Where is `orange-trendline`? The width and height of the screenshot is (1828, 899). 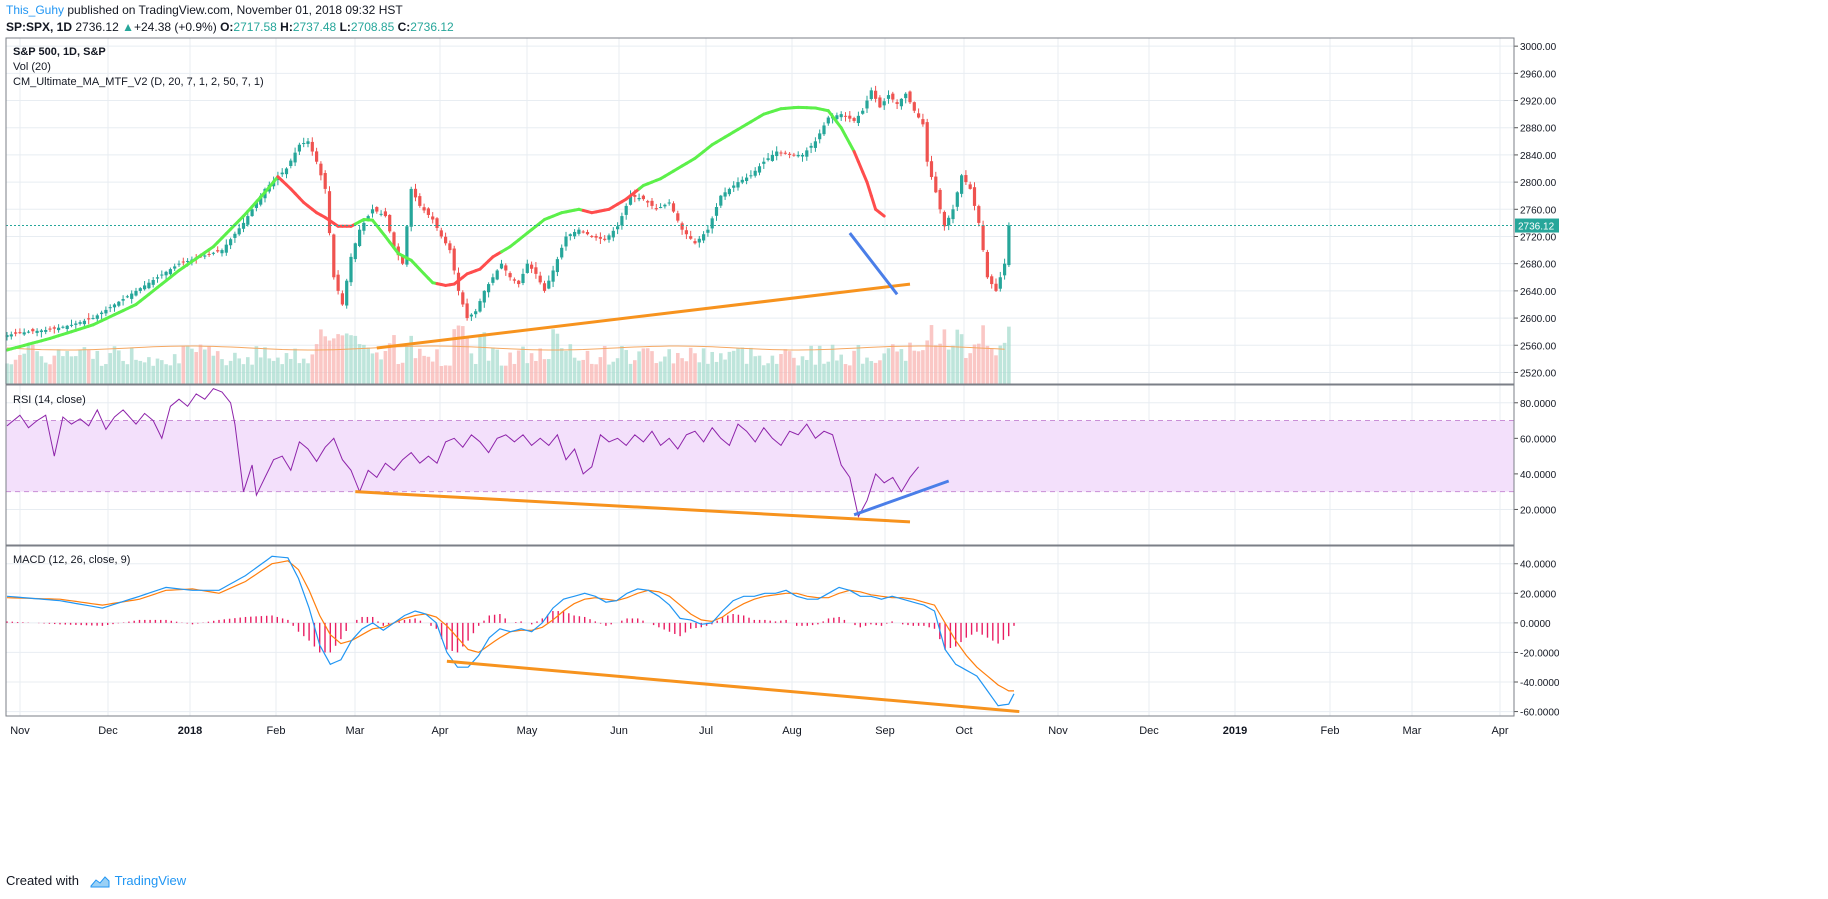 orange-trendline is located at coordinates (643, 316).